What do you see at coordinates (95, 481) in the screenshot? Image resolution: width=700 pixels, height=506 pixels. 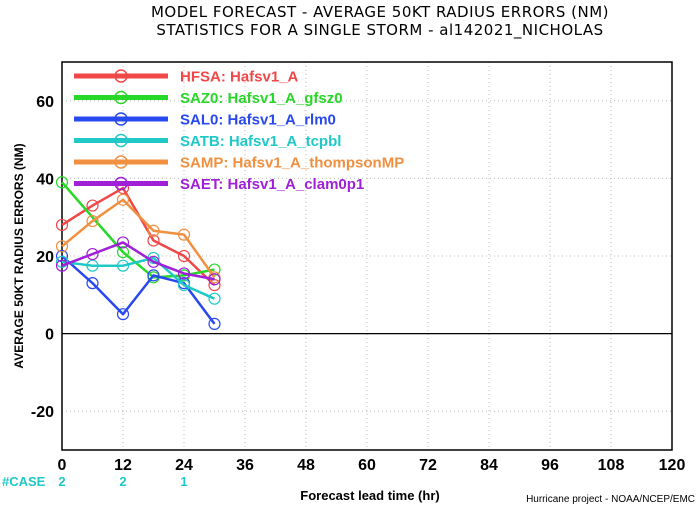 I see `case-counts: #CASE 2 2 1` at bounding box center [95, 481].